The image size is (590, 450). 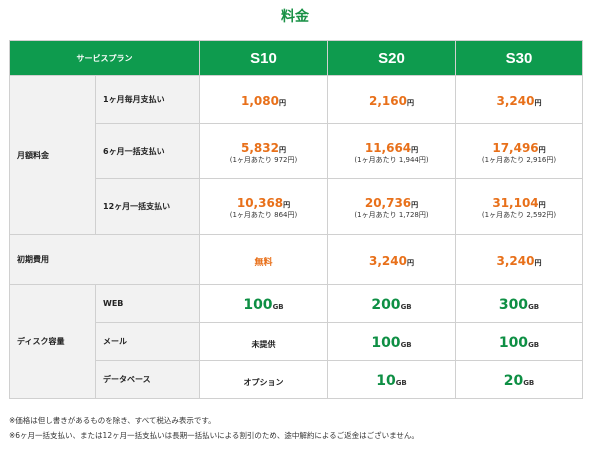 I want to click on price-cell: 5,832円 (1ヶ月あたり 972円), so click(x=263, y=151).